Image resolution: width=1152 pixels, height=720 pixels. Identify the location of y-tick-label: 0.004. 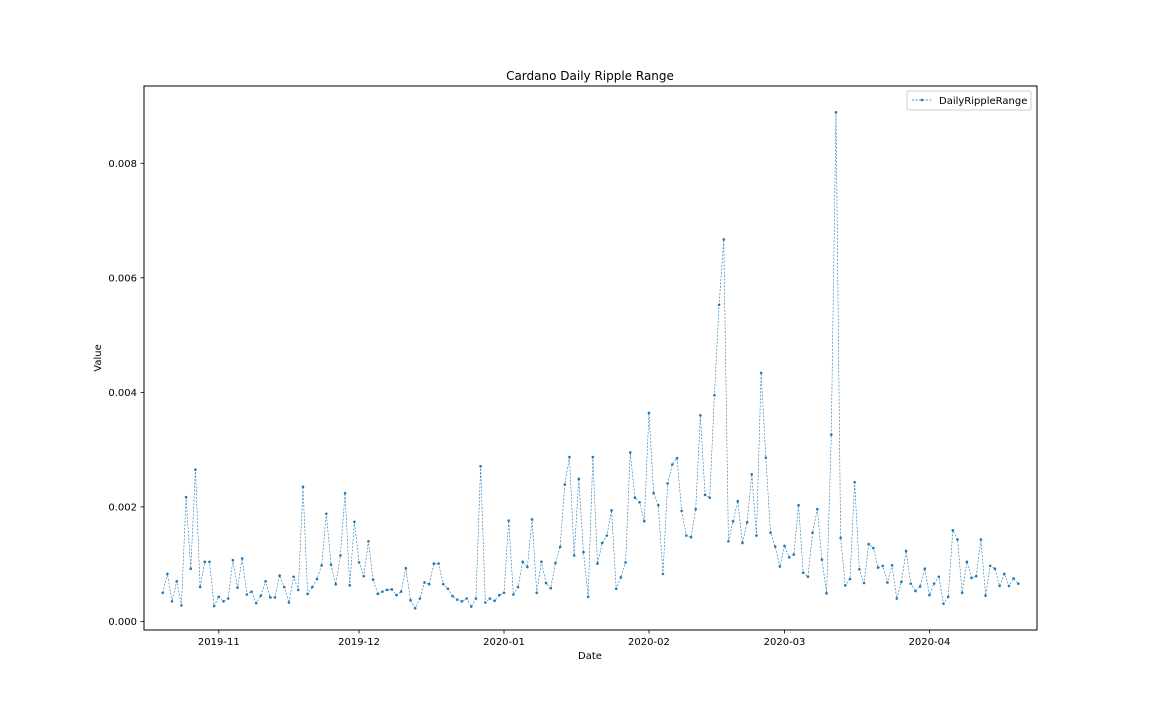
(122, 393).